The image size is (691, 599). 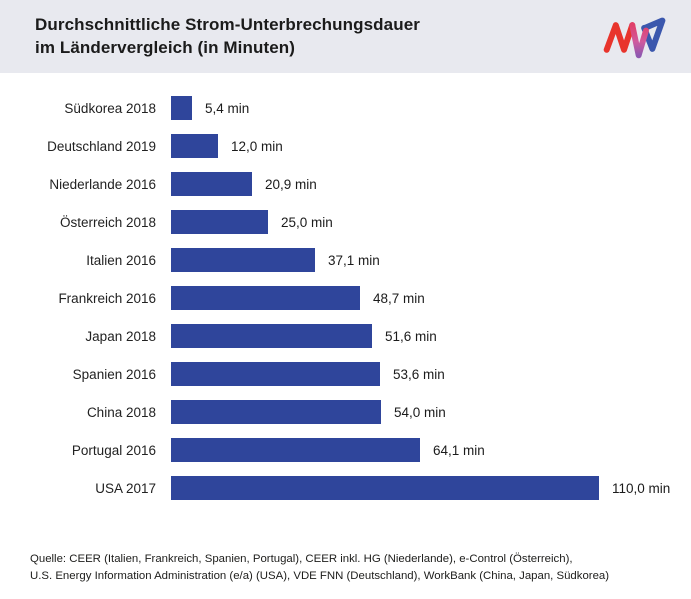 I want to click on value-label: 53,6 min, so click(x=419, y=374).